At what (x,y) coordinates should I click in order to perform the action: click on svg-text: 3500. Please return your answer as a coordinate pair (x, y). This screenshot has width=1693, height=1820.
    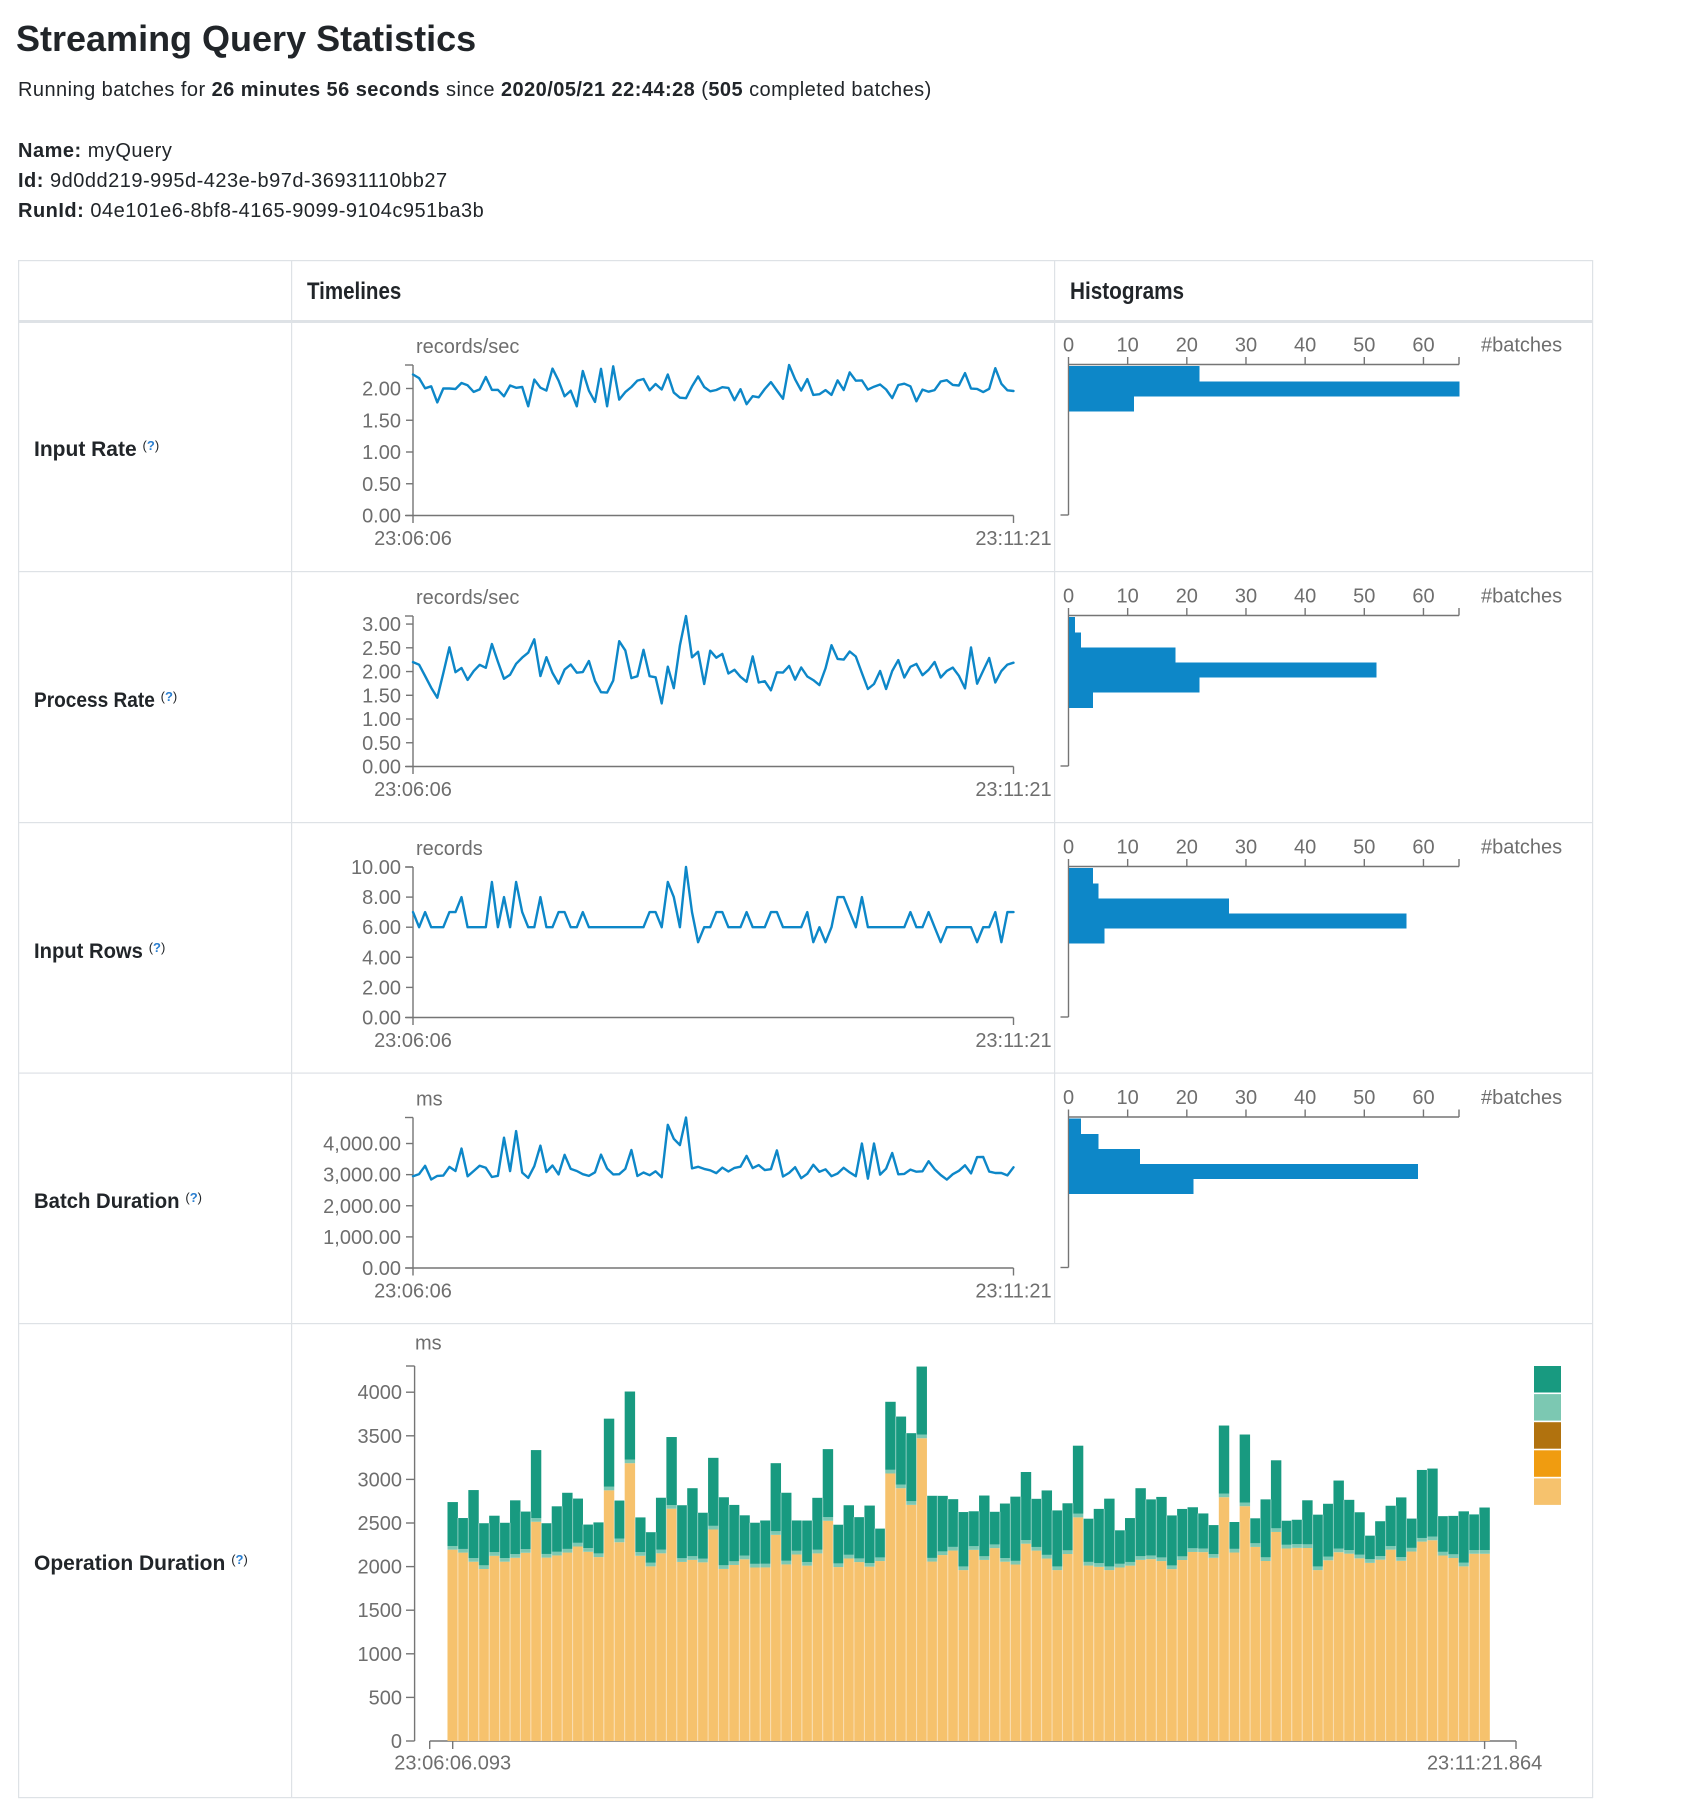
    Looking at the image, I should click on (380, 1437).